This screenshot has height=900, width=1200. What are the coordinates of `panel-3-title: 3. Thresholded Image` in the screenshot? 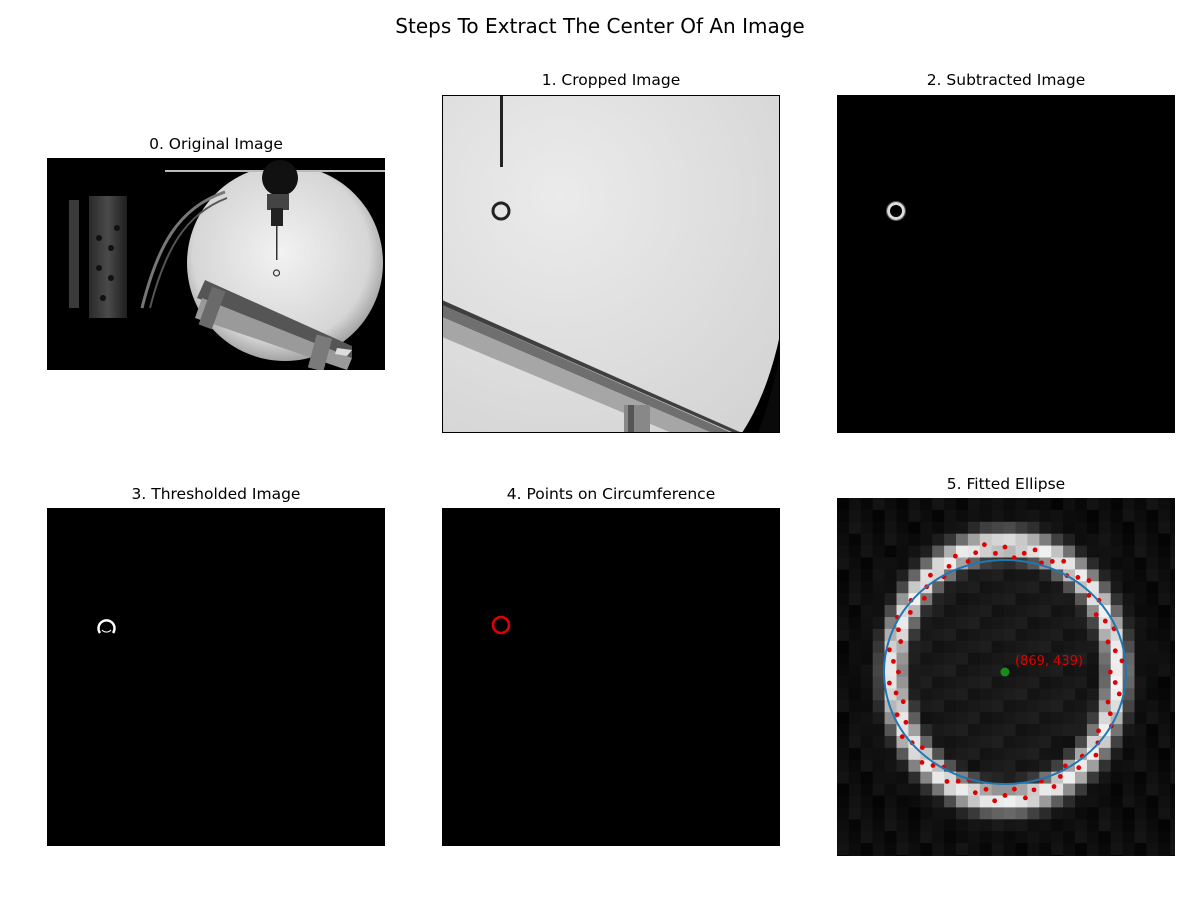 It's located at (216, 494).